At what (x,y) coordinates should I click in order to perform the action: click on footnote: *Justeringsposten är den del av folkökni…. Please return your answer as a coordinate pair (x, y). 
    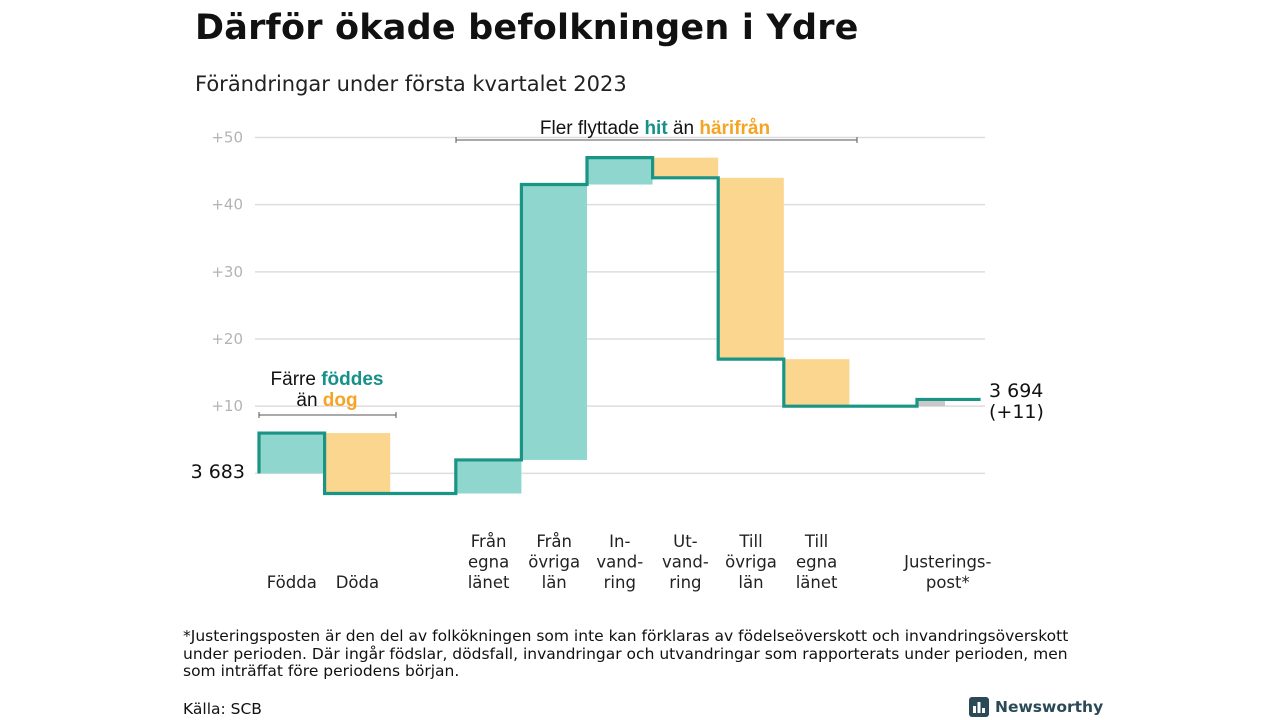
    Looking at the image, I should click on (626, 653).